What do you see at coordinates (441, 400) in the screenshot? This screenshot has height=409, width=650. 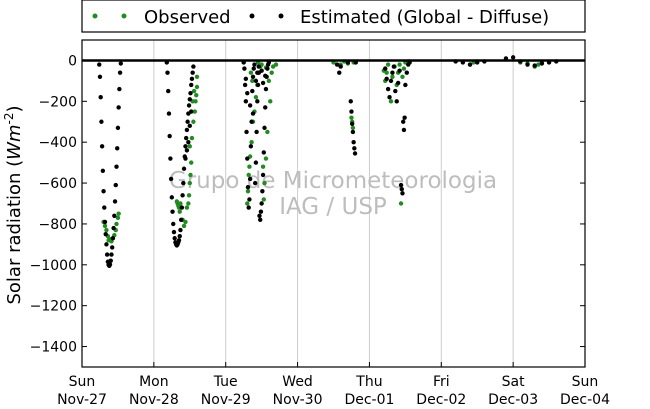 I see `x-tick-label-date: Dec-02` at bounding box center [441, 400].